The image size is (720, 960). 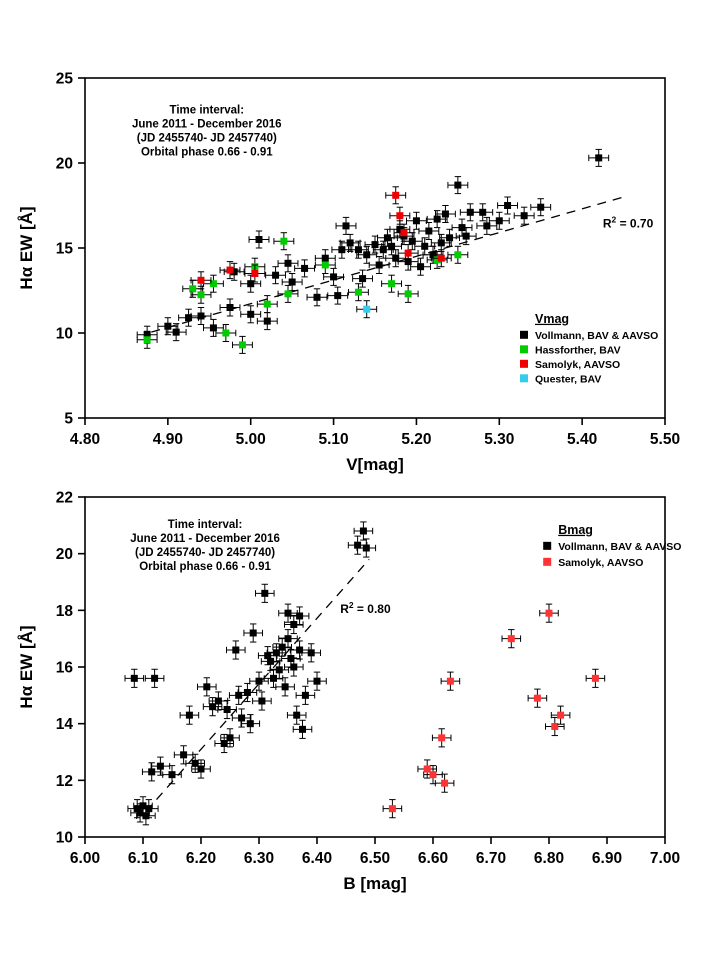 I want to click on legend-title: Vmag, so click(x=552, y=319).